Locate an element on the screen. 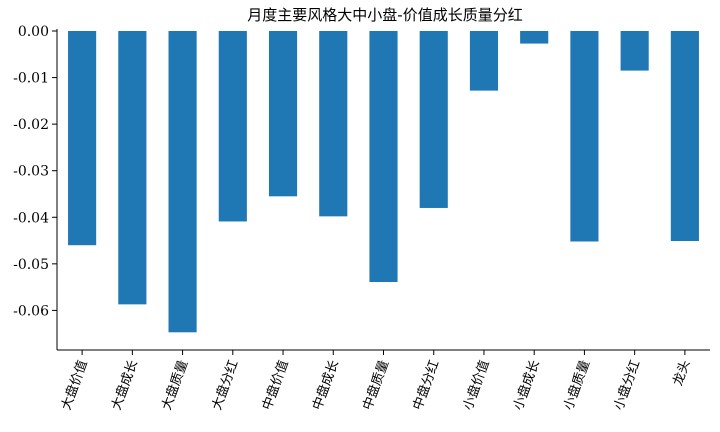  y-tick-label: -0.05 is located at coordinates (31, 265).